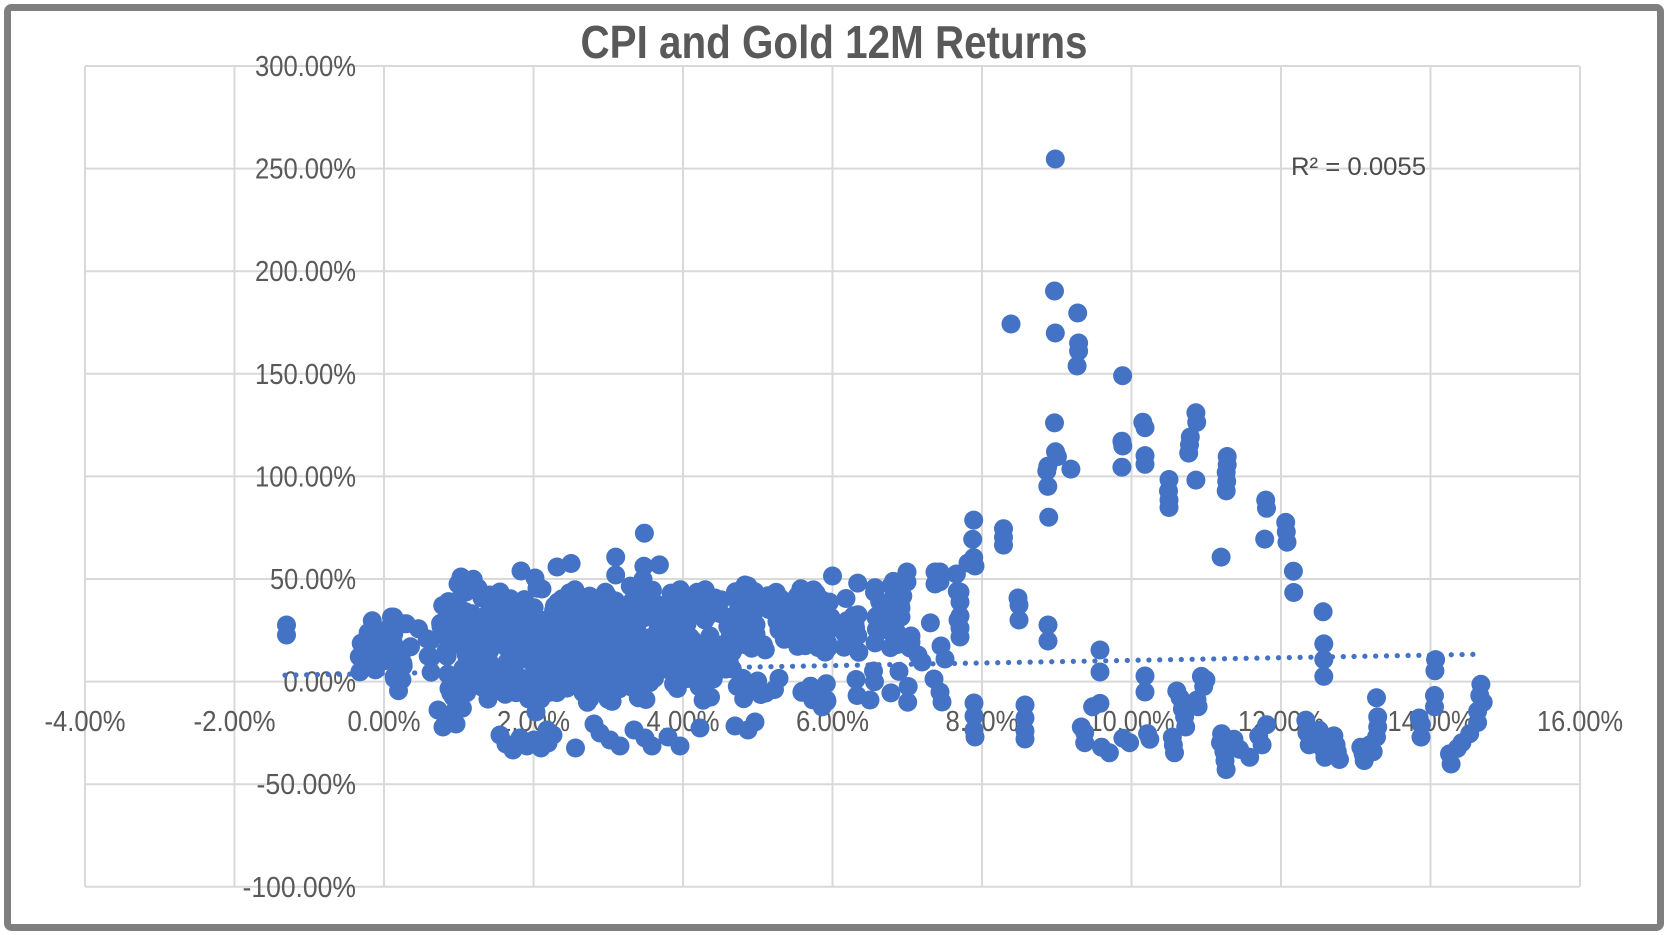 This screenshot has height=935, width=1668. What do you see at coordinates (1358, 167) in the screenshot?
I see `svg-text: R² = 0.0055` at bounding box center [1358, 167].